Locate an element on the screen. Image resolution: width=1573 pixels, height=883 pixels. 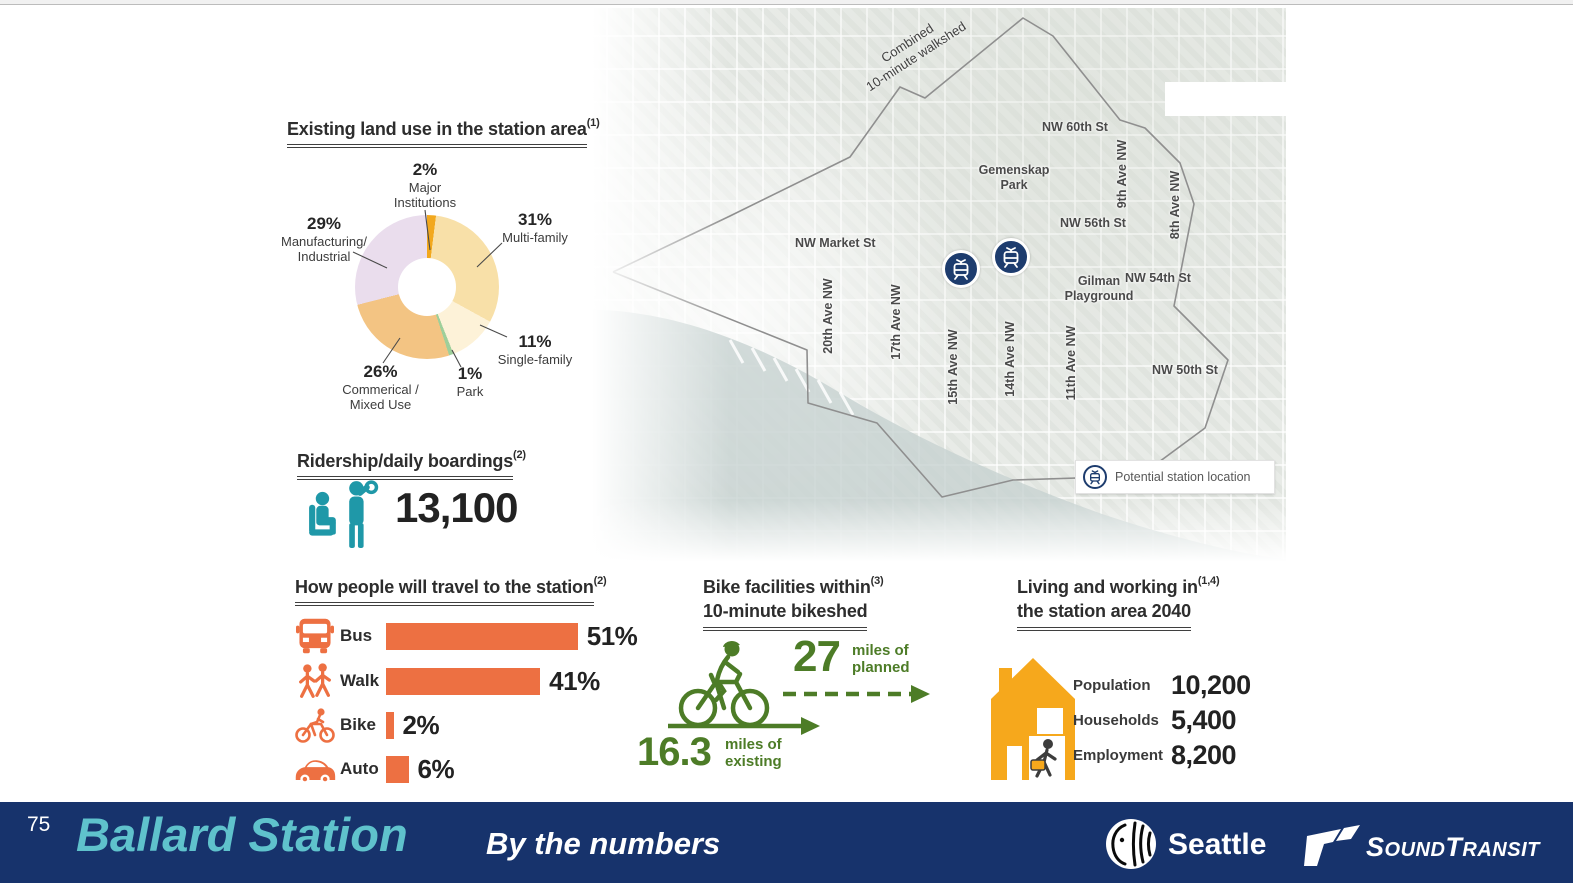
land-use-title: Existing land use in the station area(1) is located at coordinates (443, 132).